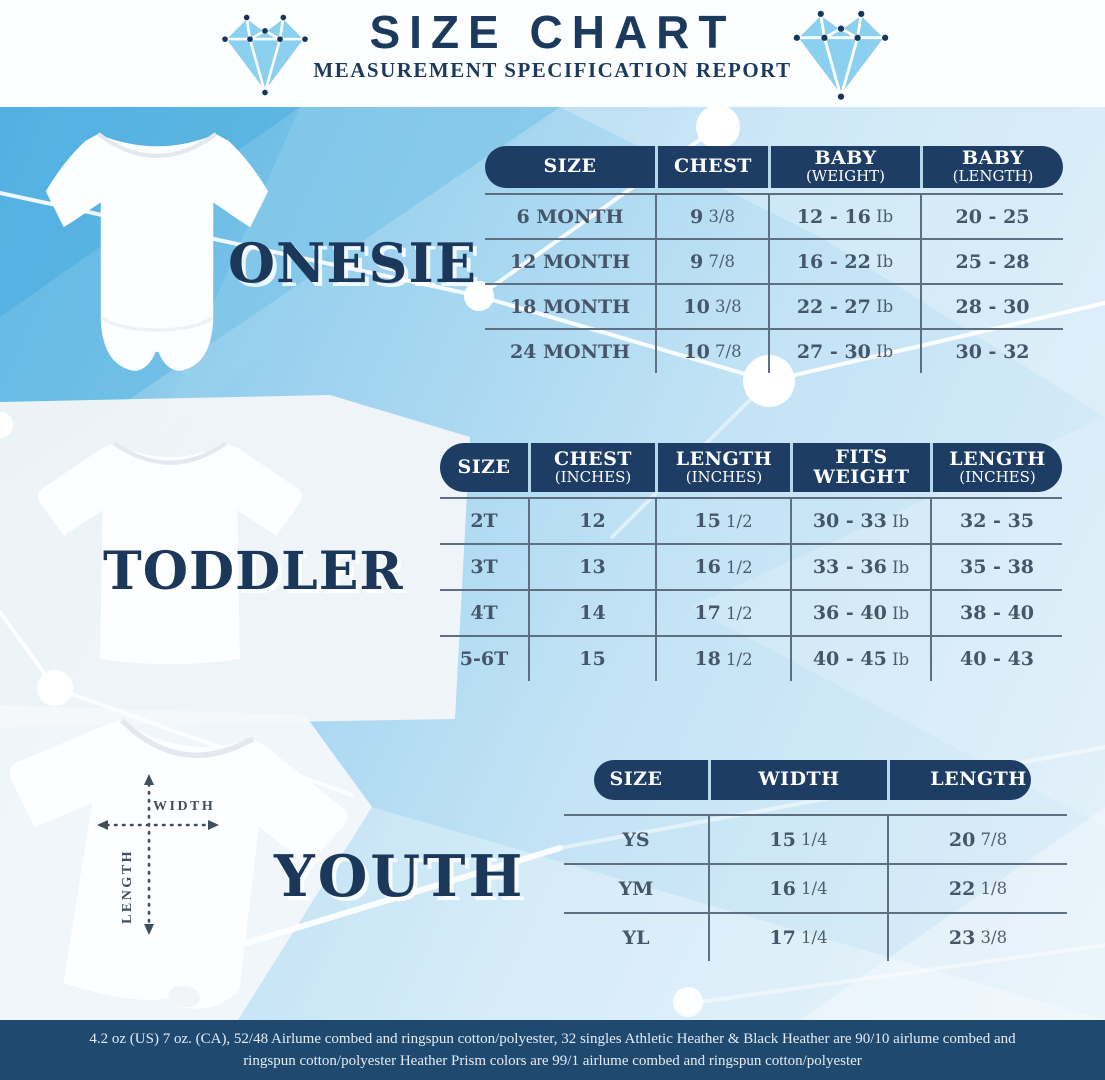  What do you see at coordinates (591, 613) in the screenshot?
I see `table-cell: 14` at bounding box center [591, 613].